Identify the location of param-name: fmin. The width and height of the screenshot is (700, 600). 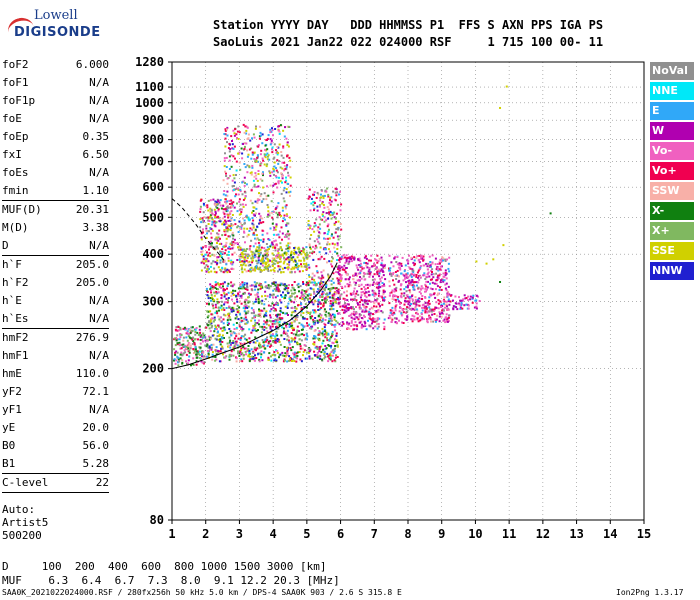
(15, 190).